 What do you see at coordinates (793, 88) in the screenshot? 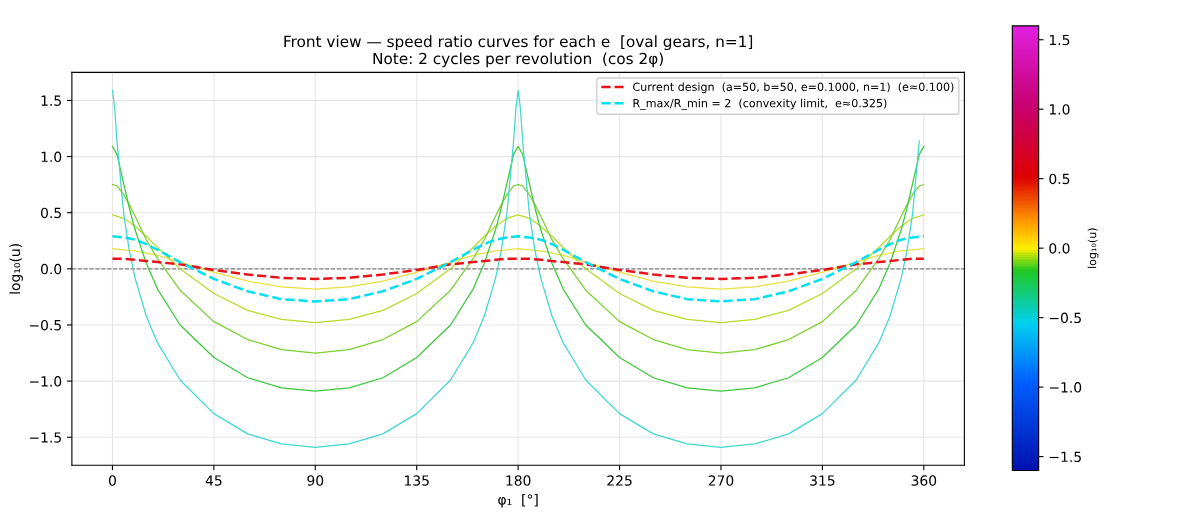
I see `legend-label: Current design (a=50, b=50, e=0.1000, n=1) (e≈0.100)` at bounding box center [793, 88].